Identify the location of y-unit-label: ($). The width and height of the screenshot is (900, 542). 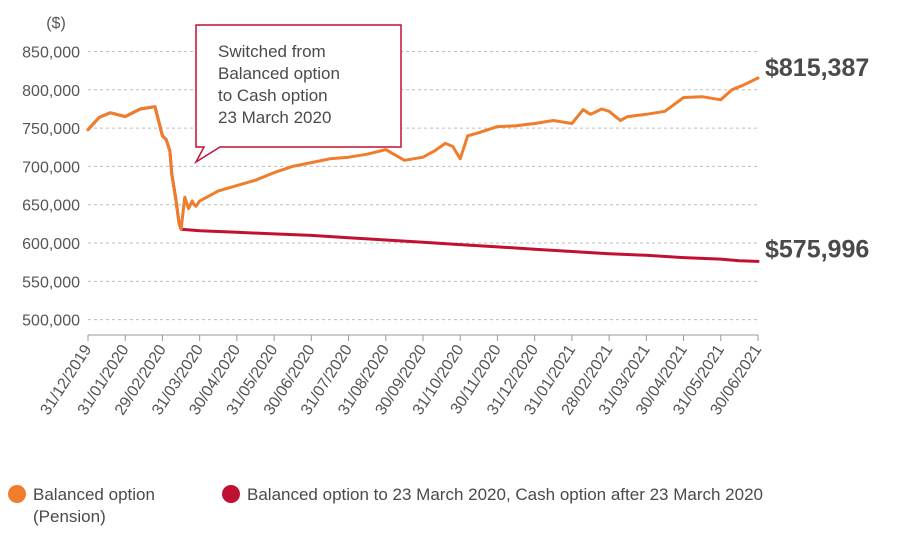
(56, 23).